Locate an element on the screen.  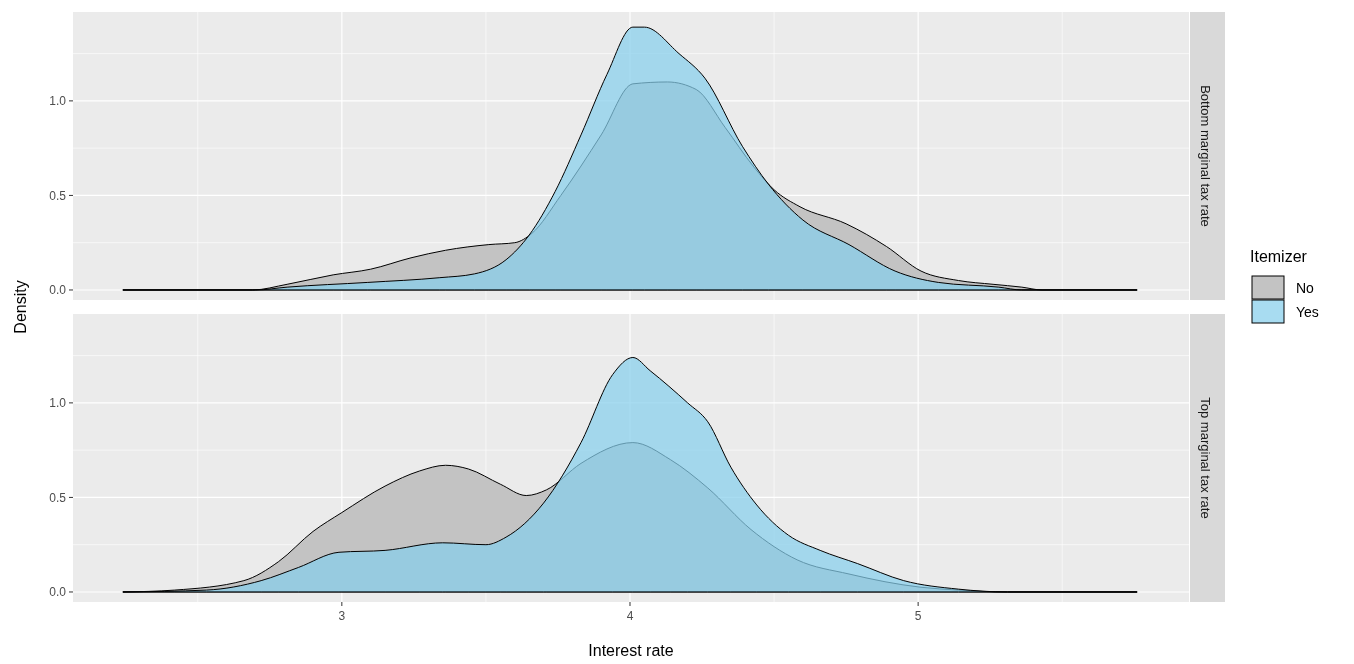
x-tick-label: 4 is located at coordinates (630, 616).